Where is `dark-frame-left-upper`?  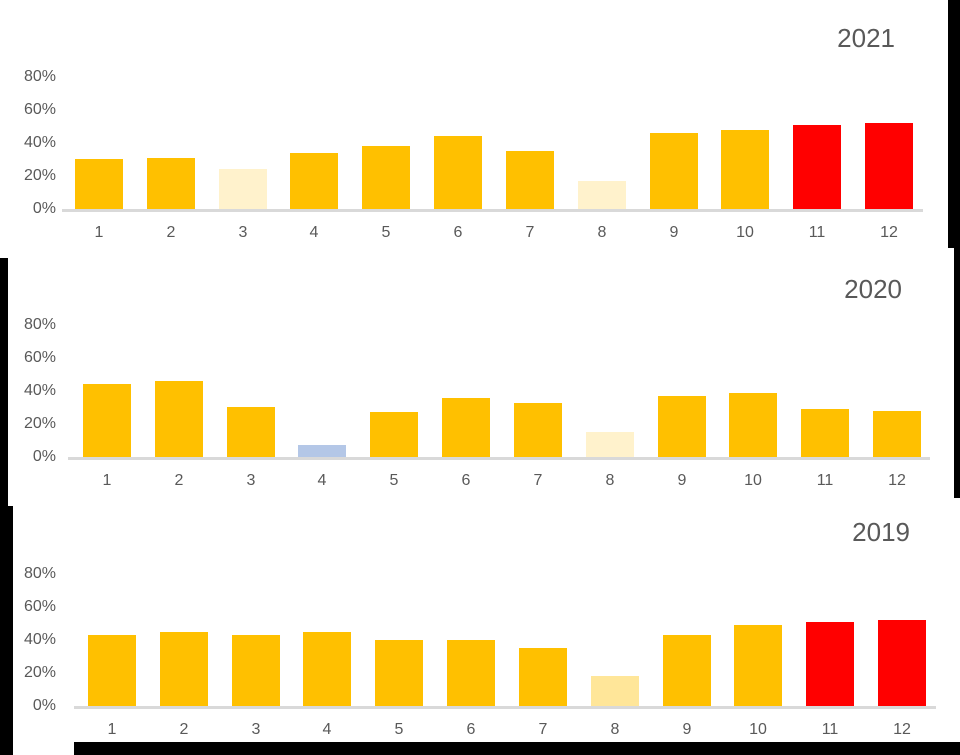 dark-frame-left-upper is located at coordinates (4, 382).